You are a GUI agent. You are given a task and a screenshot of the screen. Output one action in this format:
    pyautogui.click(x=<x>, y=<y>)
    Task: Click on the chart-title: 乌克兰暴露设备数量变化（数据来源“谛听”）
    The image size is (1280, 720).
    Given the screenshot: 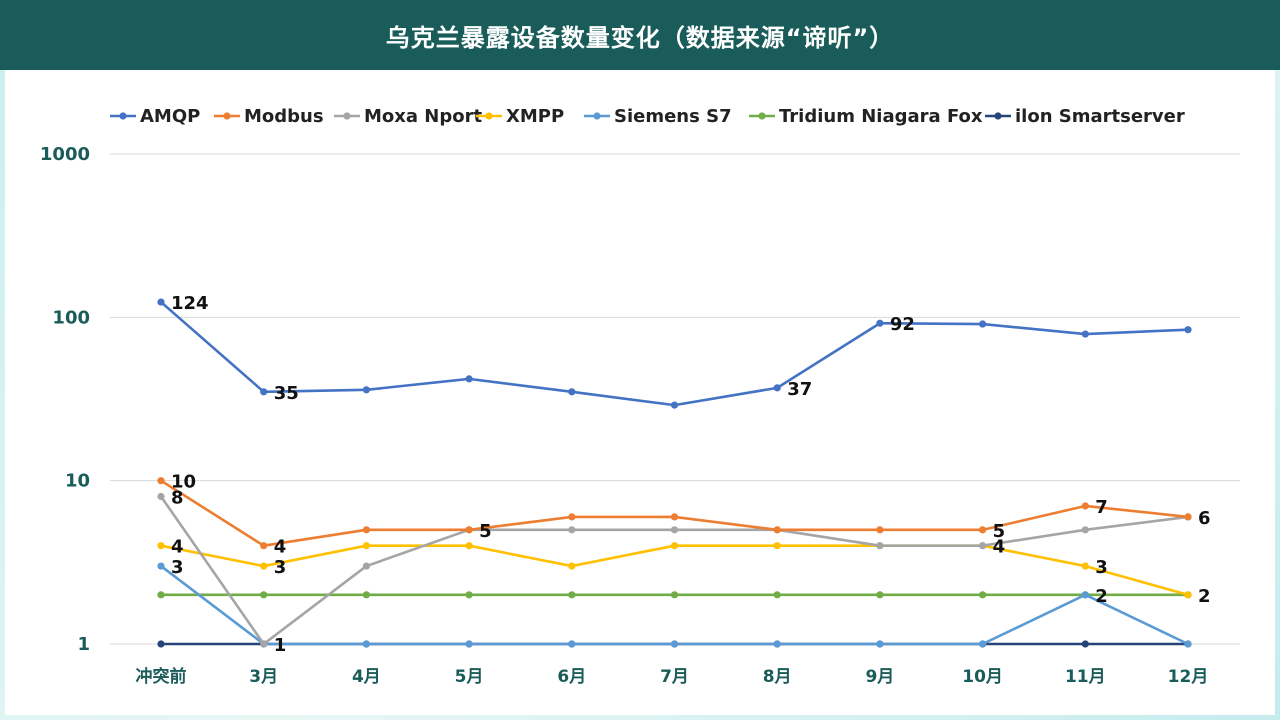 What is the action you would take?
    pyautogui.click(x=640, y=37)
    